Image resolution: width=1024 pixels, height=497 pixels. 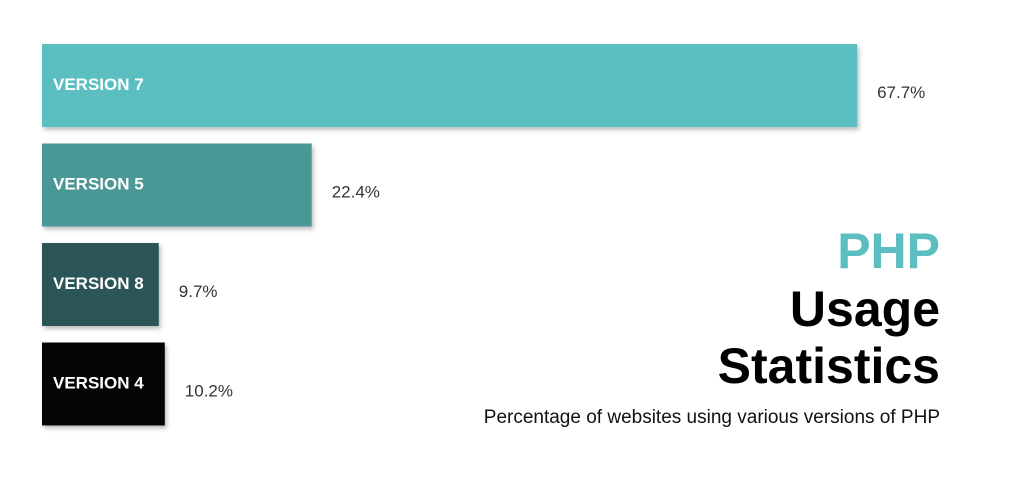 What do you see at coordinates (98, 84) in the screenshot?
I see `category-label: VERSION 7` at bounding box center [98, 84].